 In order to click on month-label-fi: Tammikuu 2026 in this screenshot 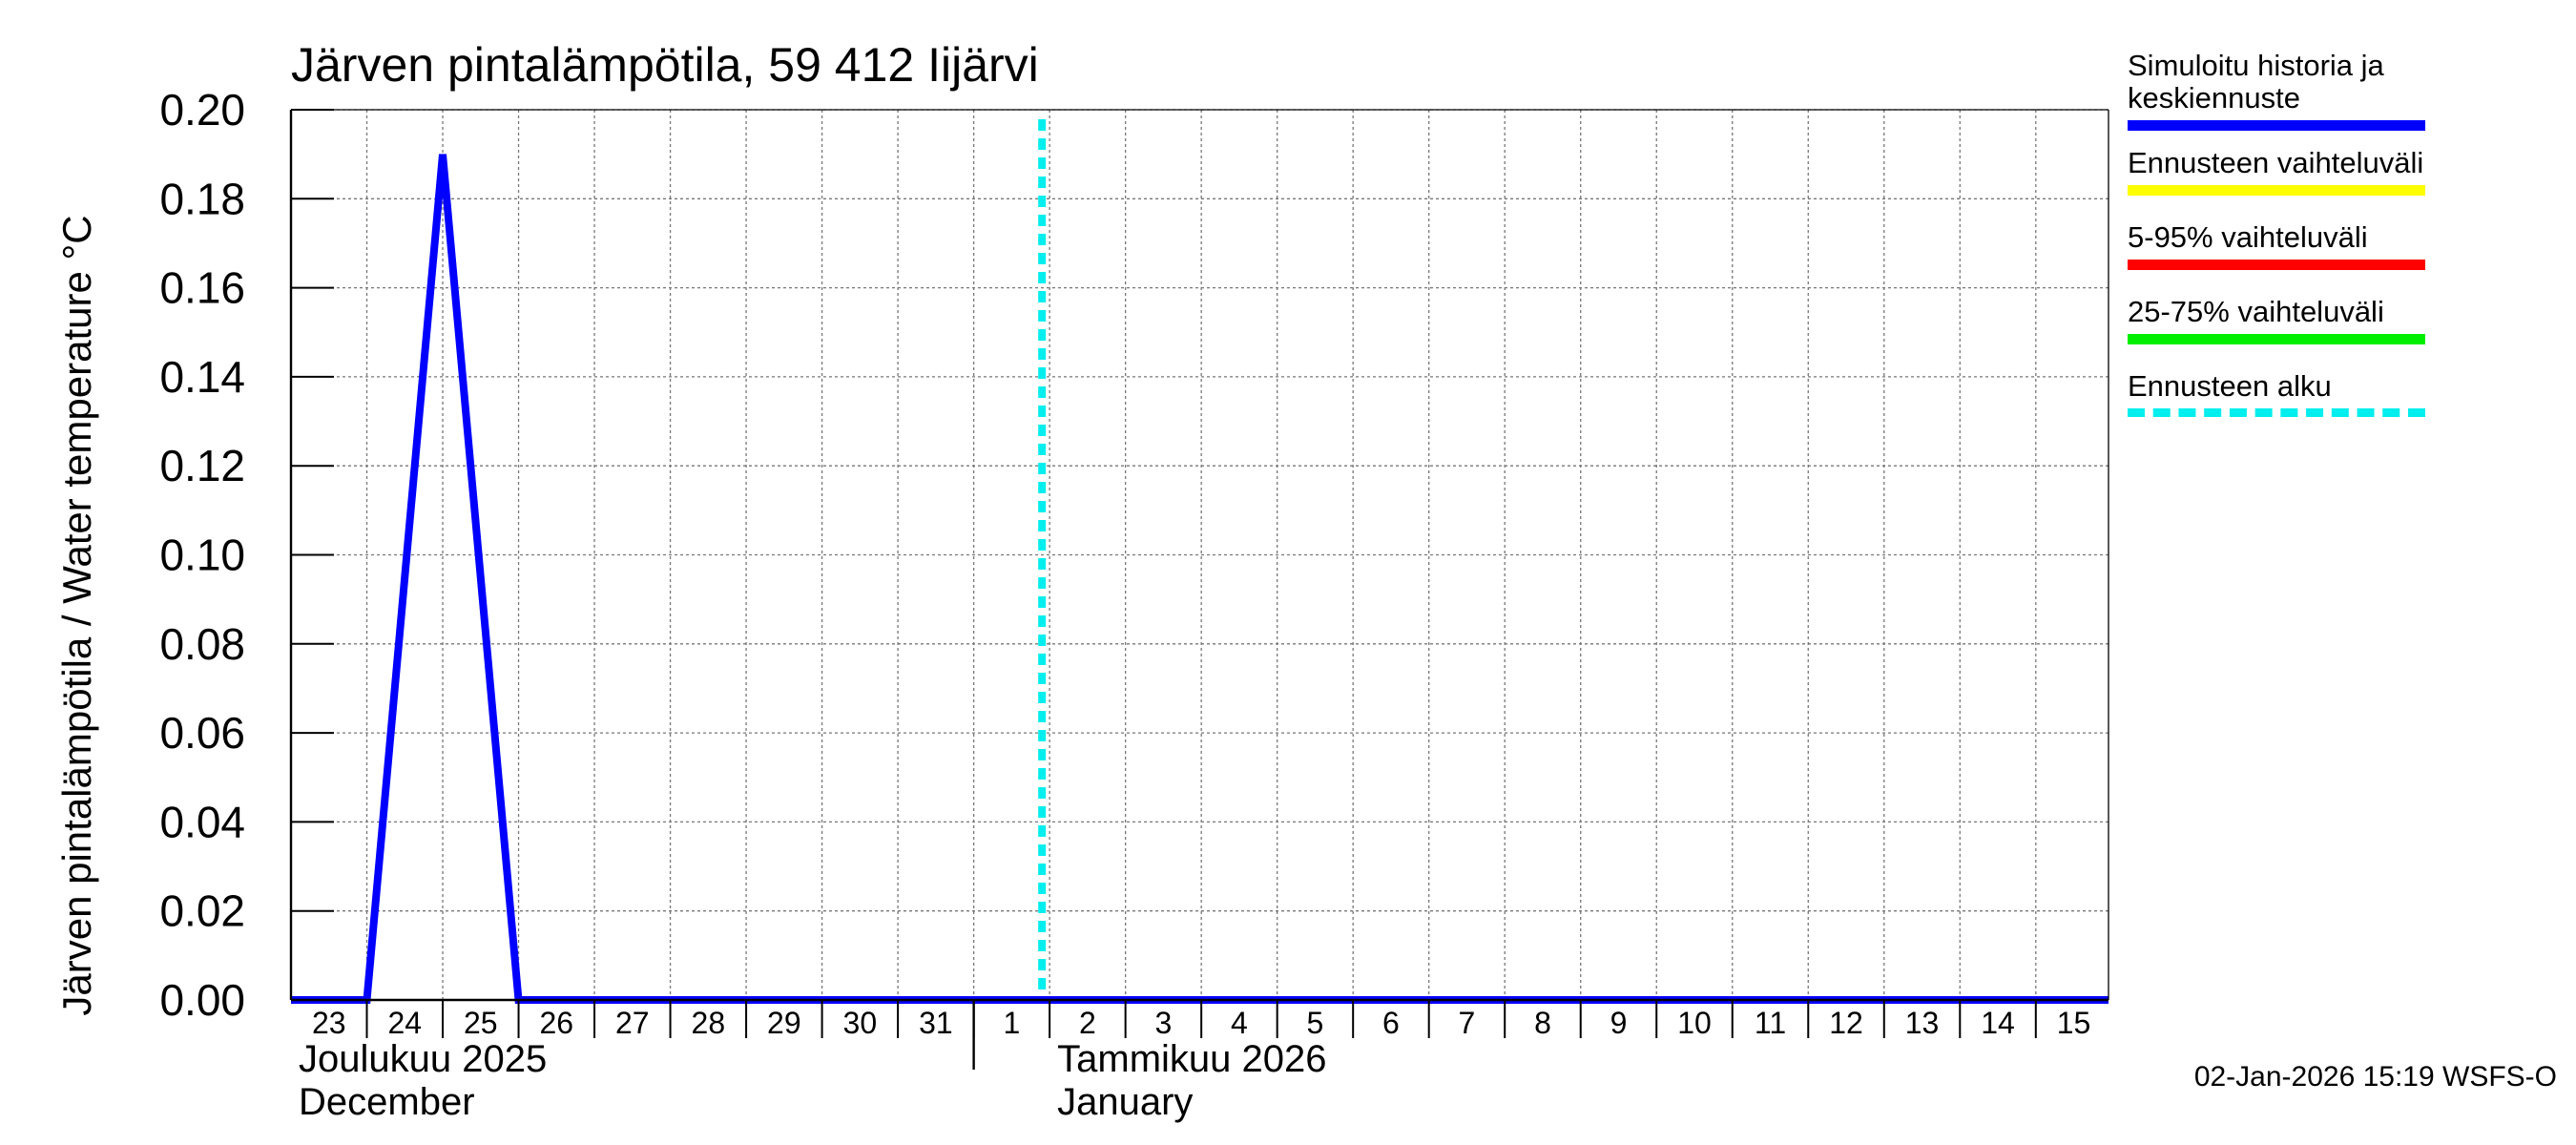, I will do `click(1191, 1059)`.